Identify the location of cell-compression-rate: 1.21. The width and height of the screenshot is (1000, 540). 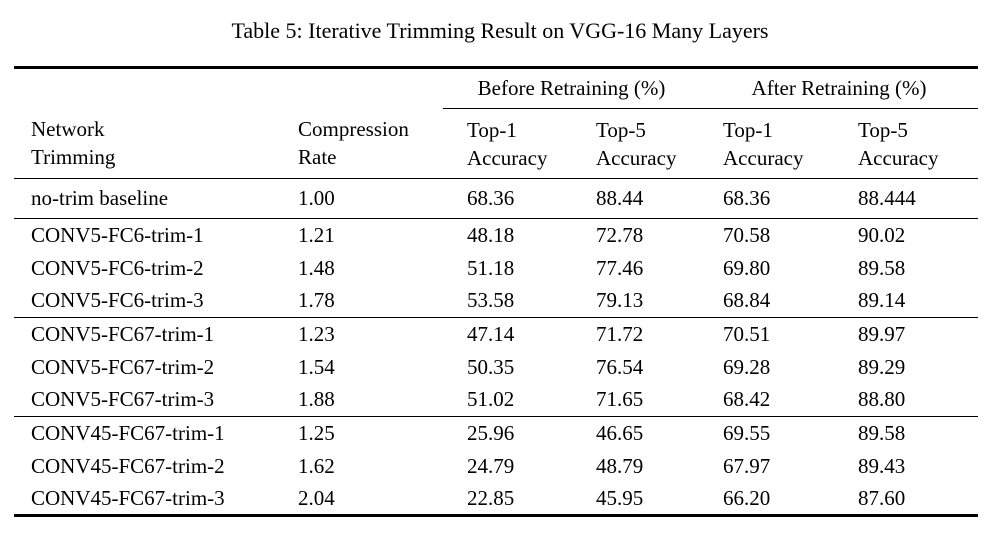
(316, 234).